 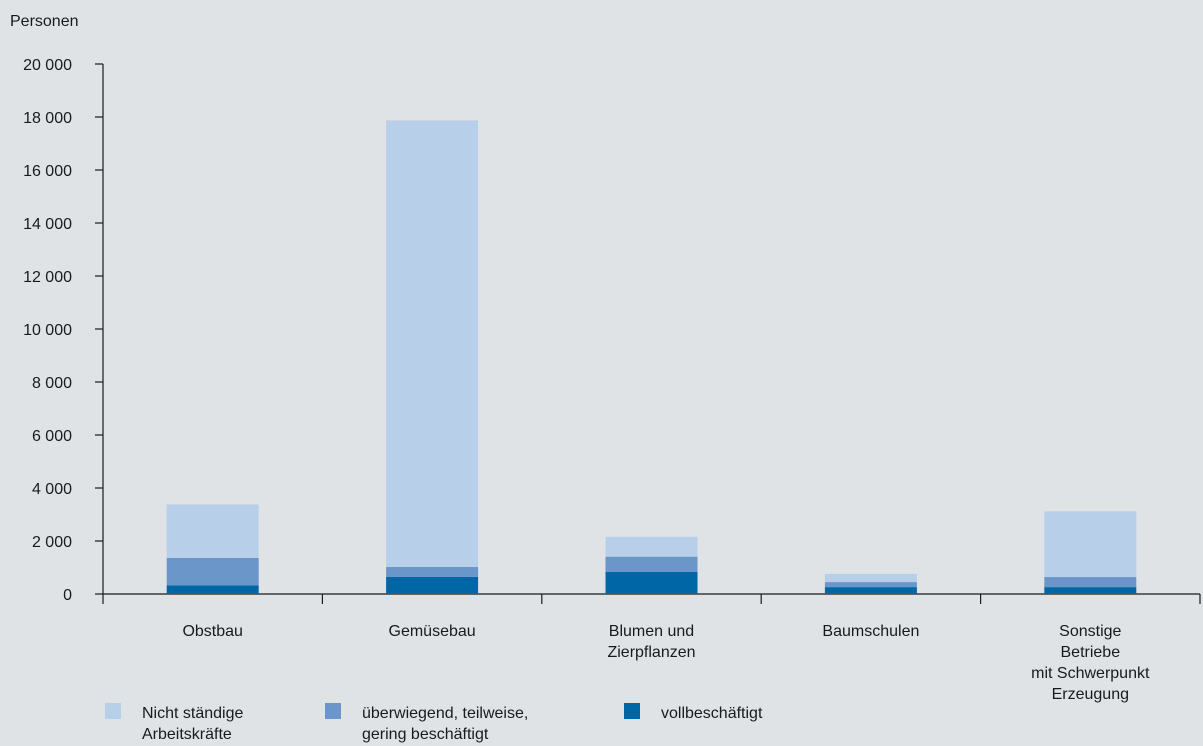 I want to click on y-tick-label: 6 000, so click(x=52, y=436).